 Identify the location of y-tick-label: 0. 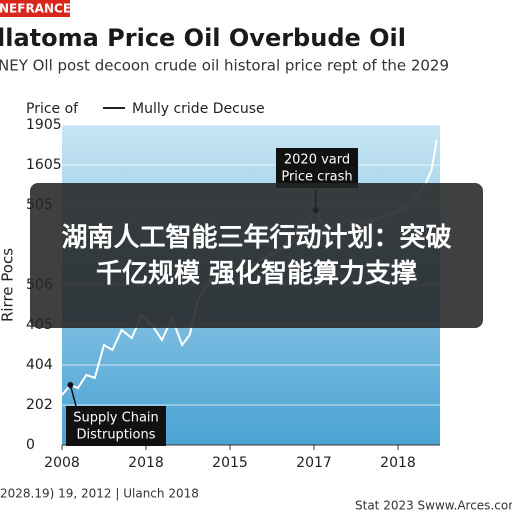
(30, 445).